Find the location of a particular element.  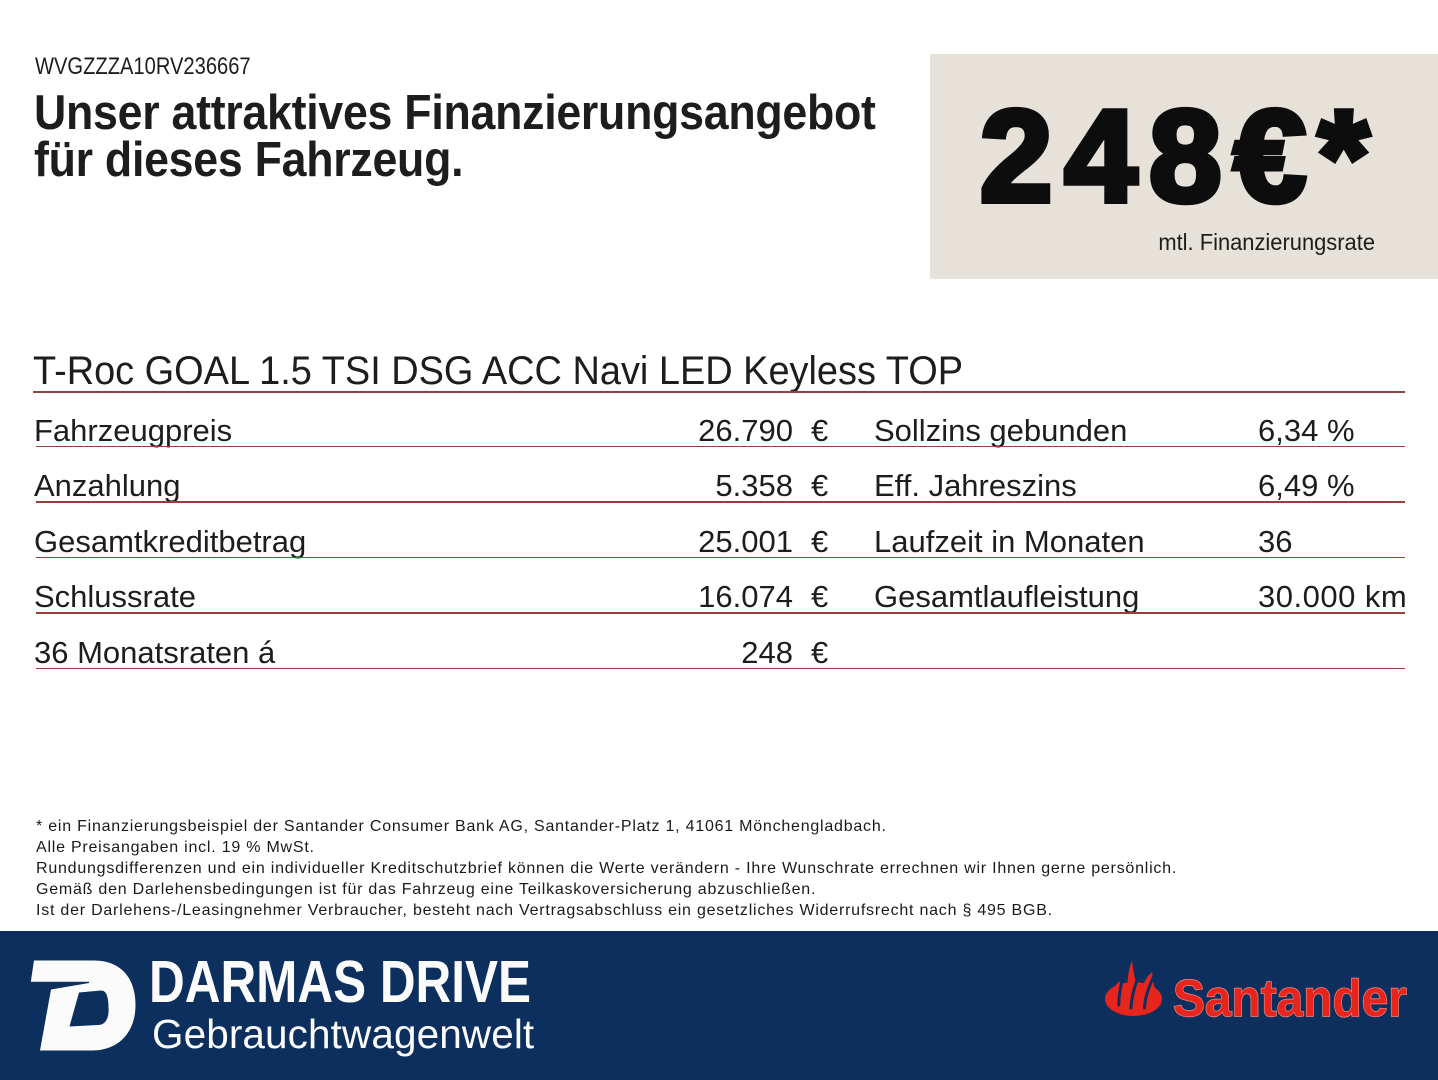

svg-text: Santander is located at coordinates (1290, 998).